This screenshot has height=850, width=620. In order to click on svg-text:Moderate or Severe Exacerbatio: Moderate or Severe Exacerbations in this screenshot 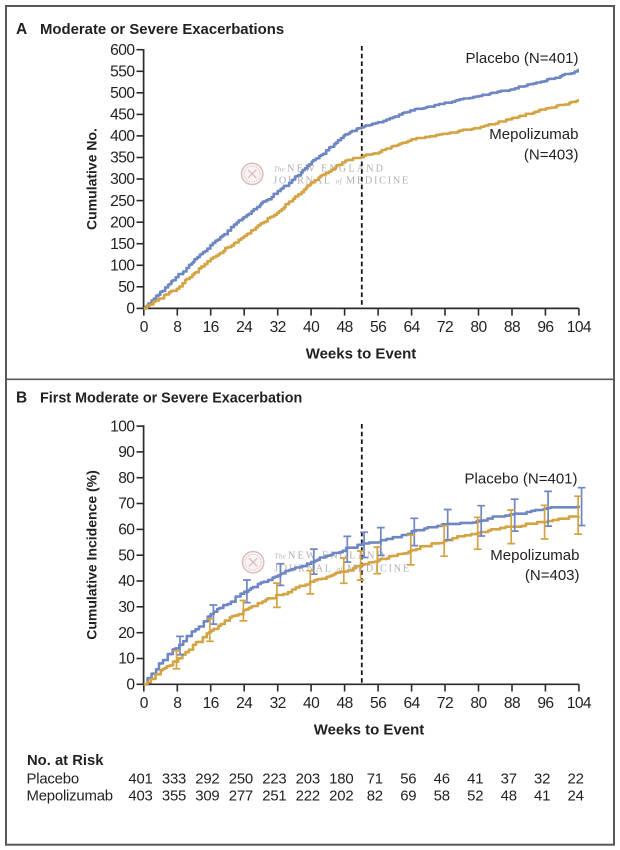, I will do `click(162, 30)`.